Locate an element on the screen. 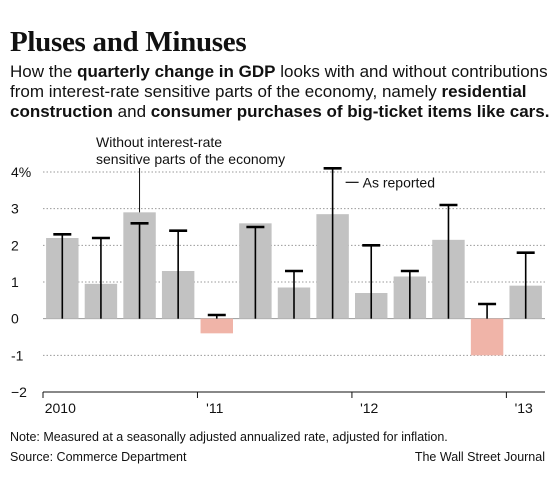 The image size is (555, 482). y-tick-label: 1 is located at coordinates (15, 282).